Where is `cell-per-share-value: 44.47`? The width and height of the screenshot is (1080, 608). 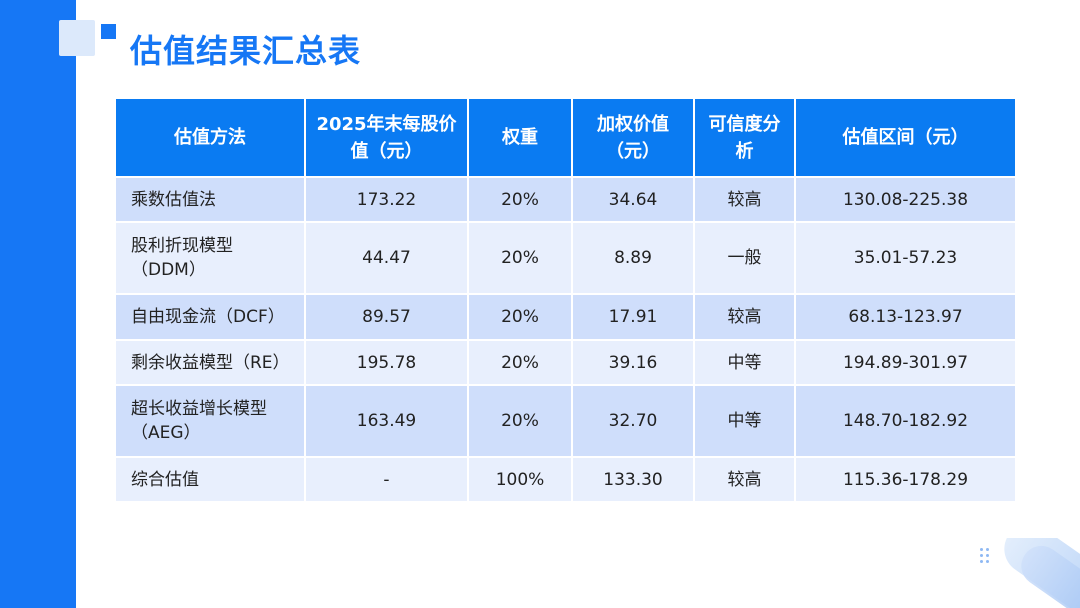
cell-per-share-value: 44.47 is located at coordinates (386, 258).